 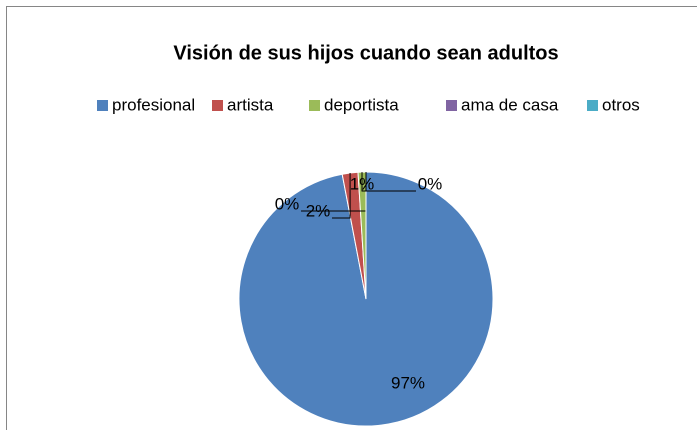 I want to click on legend-label: ama de casa, so click(x=510, y=104).